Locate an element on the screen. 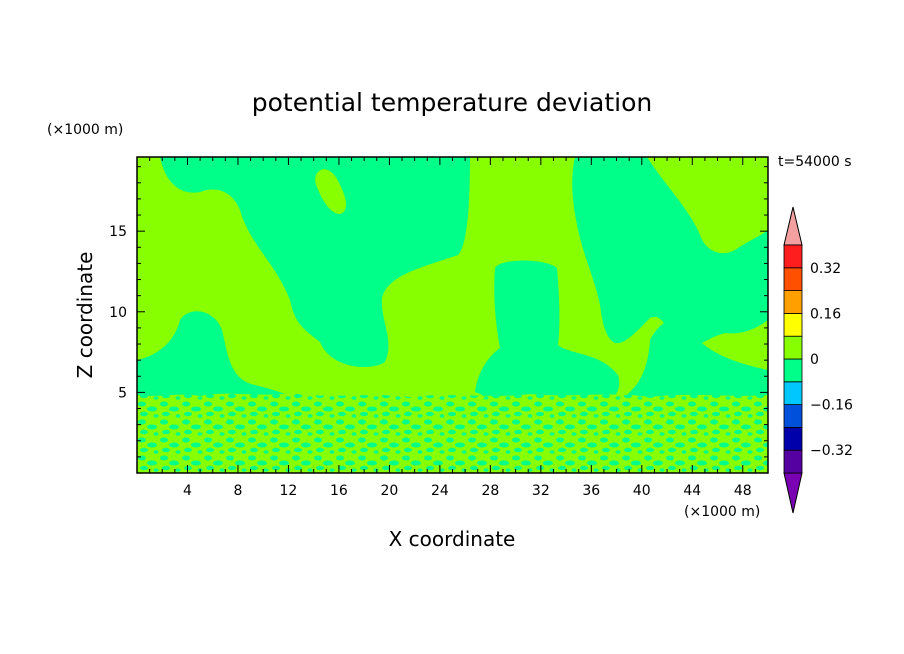 The image size is (904, 654). x-tick-label: 20 is located at coordinates (389, 491).